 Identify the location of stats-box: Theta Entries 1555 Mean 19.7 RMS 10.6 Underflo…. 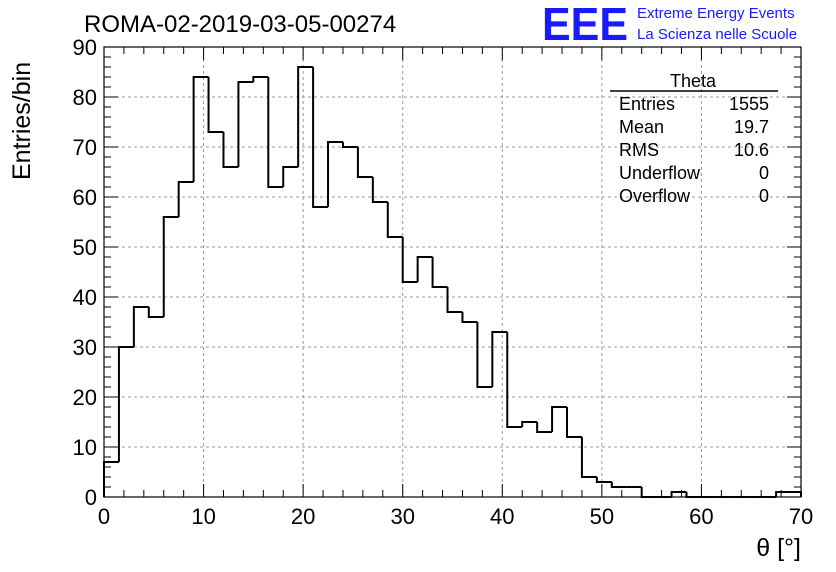
(694, 138).